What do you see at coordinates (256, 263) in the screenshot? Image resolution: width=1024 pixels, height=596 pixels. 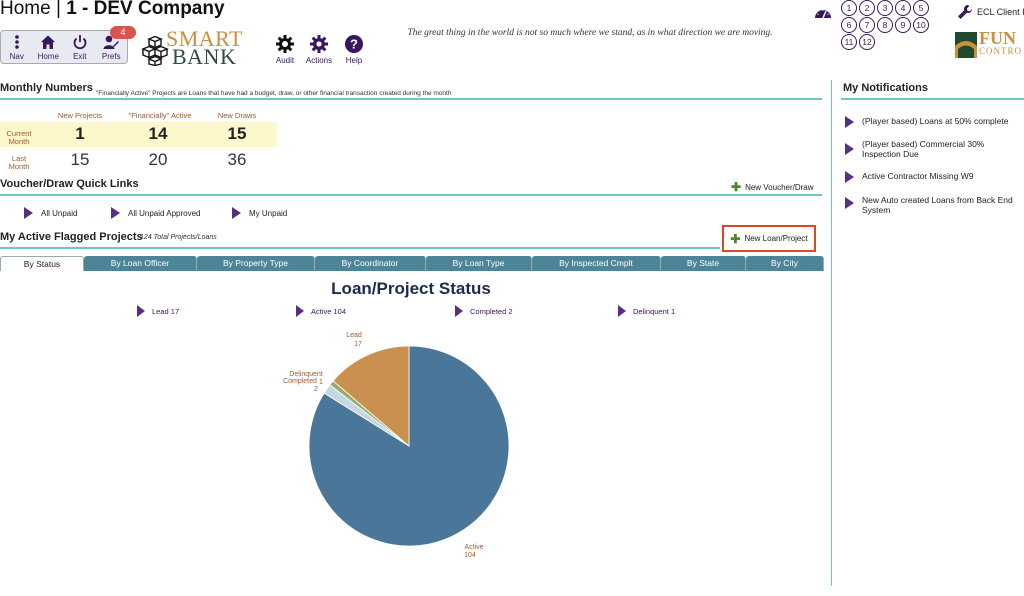 I see `tab-by-property-type: By Property Type` at bounding box center [256, 263].